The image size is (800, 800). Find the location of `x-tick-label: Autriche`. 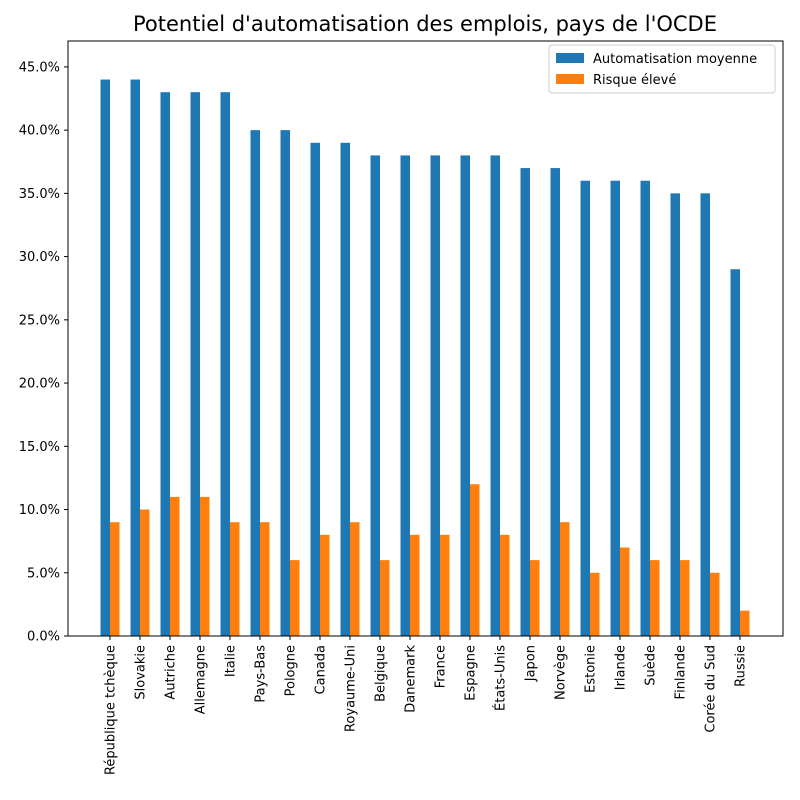

x-tick-label: Autriche is located at coordinates (171, 672).